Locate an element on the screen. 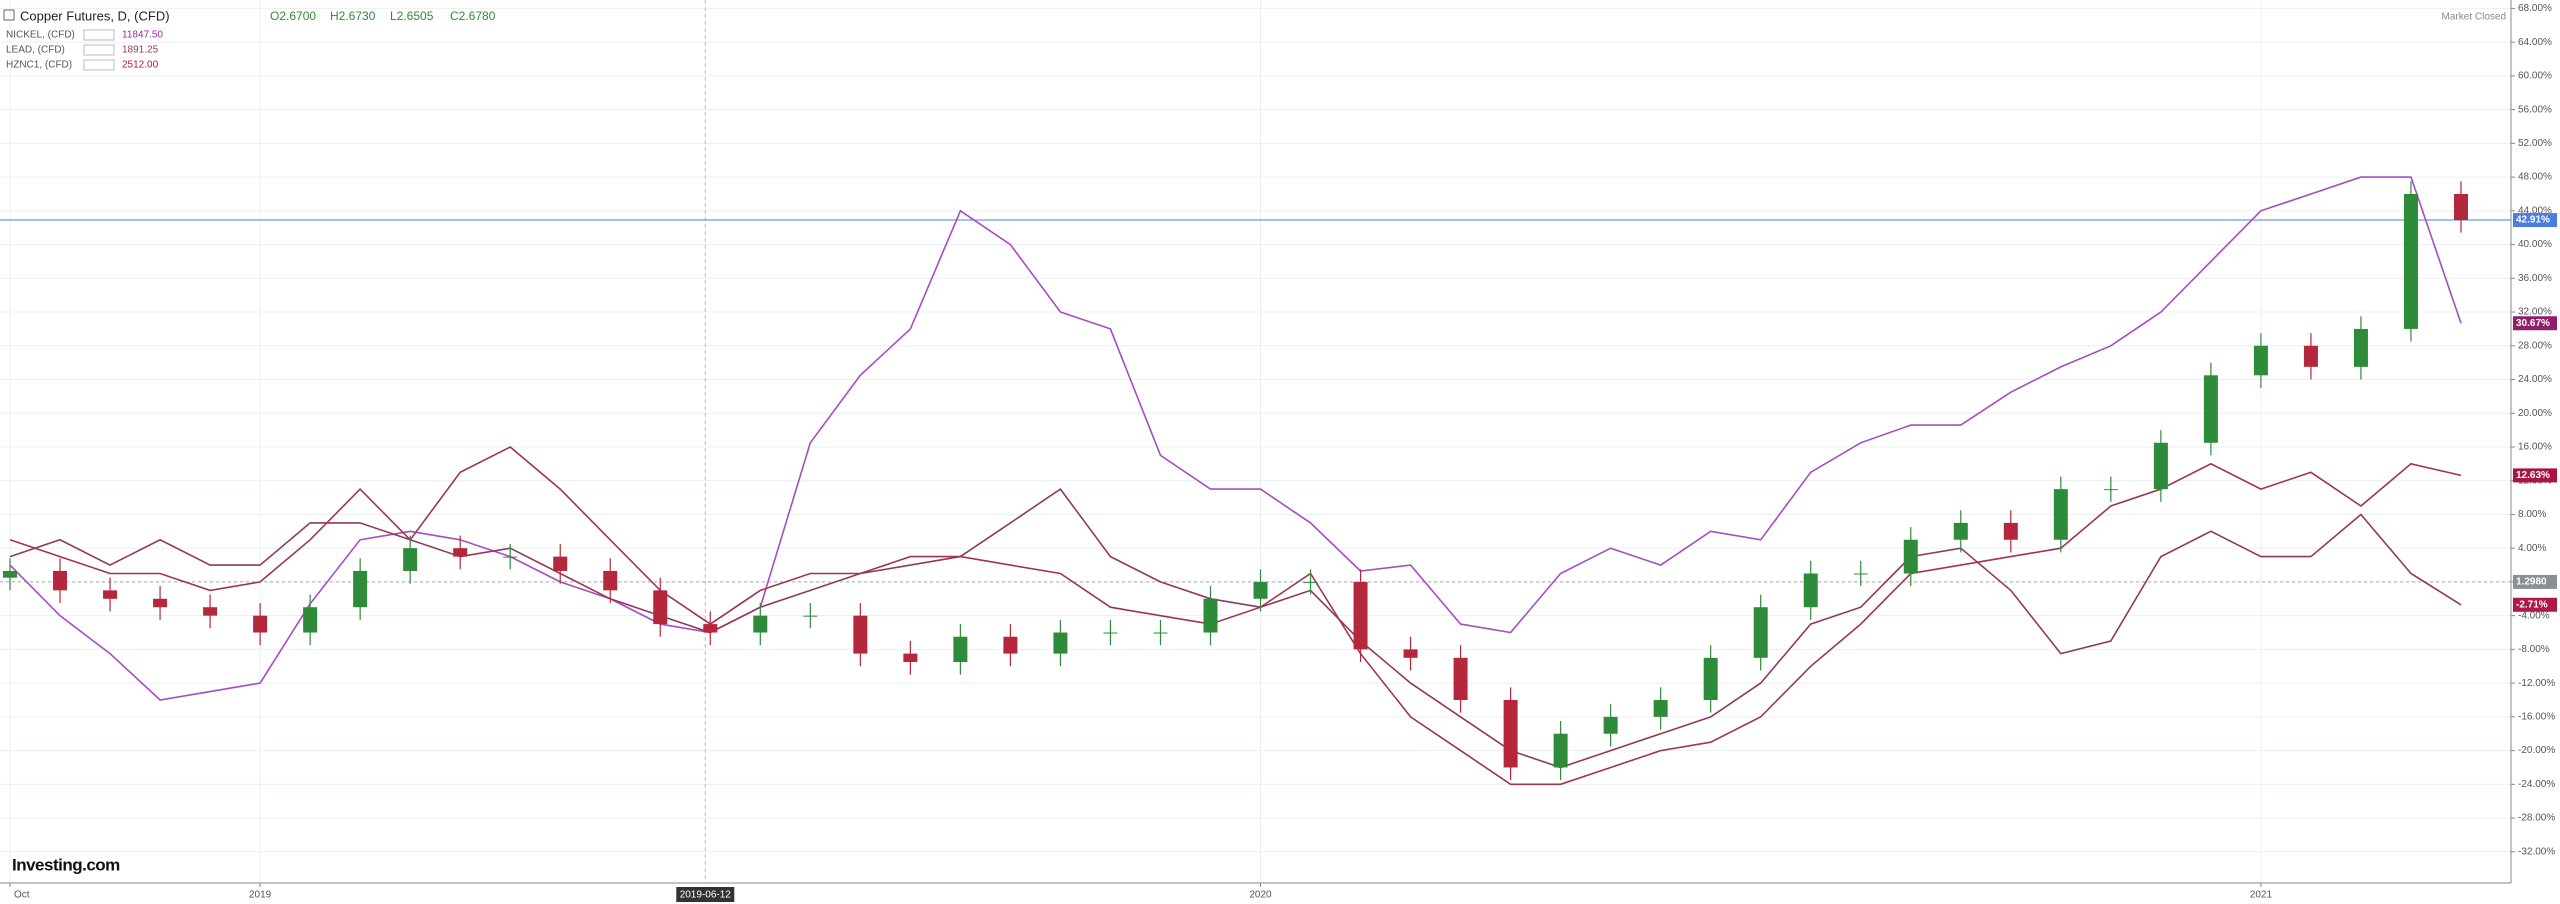 This screenshot has height=904, width=2560. legend-name: HZNC1, (CFD) is located at coordinates (39, 65).